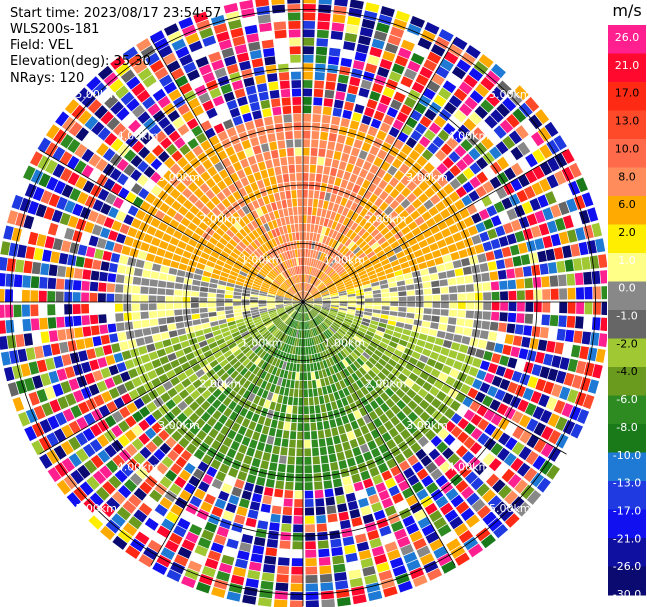 This screenshot has width=647, height=607. Describe the element at coordinates (626, 399) in the screenshot. I see `colorbar-tick-label: -6.0` at that location.